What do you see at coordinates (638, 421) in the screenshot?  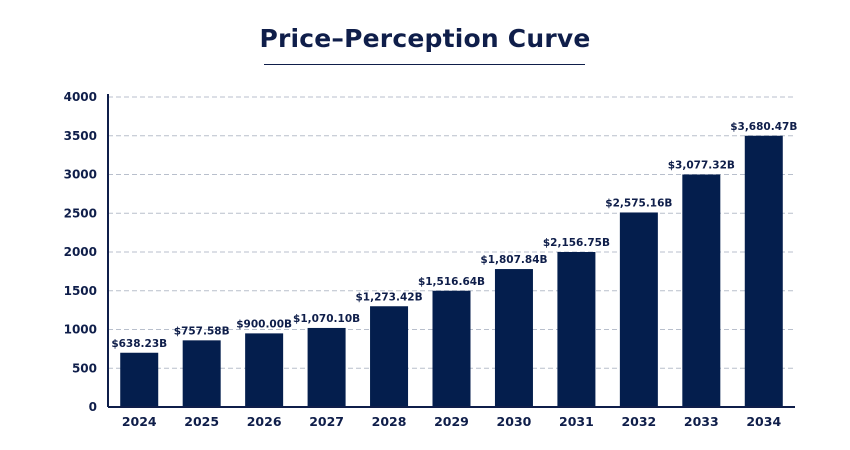 I see `x-tick-label: 2032` at bounding box center [638, 421].